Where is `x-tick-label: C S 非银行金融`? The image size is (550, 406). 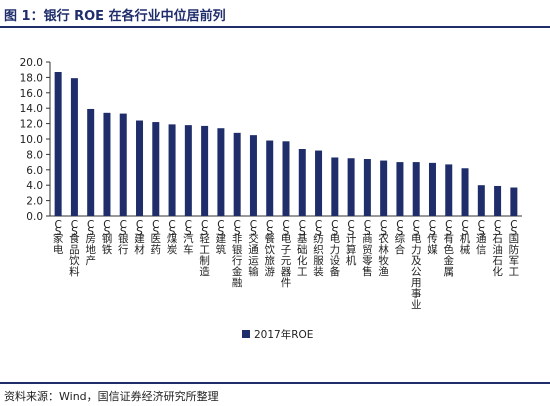 x-tick-label: C S 非银行金融 is located at coordinates (237, 254).